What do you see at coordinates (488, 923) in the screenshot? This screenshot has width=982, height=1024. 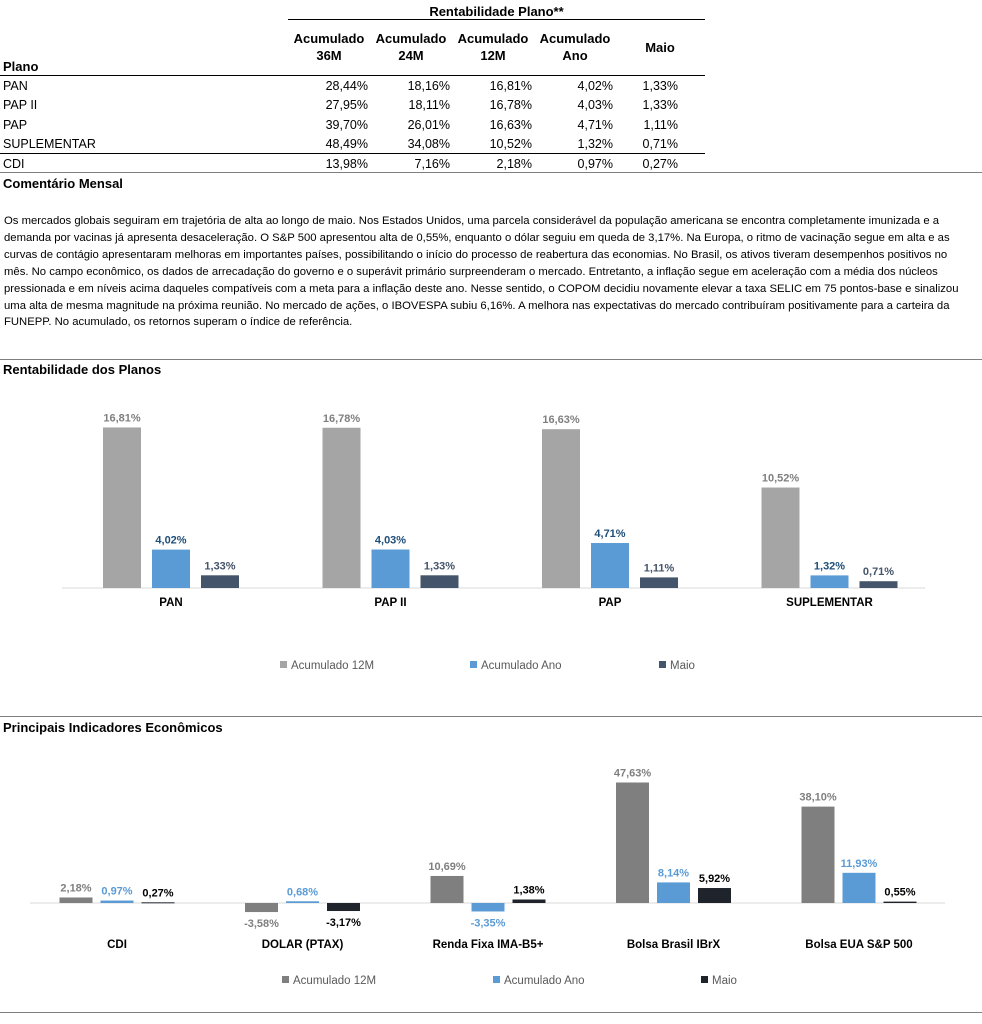 I see `data-label: -3,35%` at bounding box center [488, 923].